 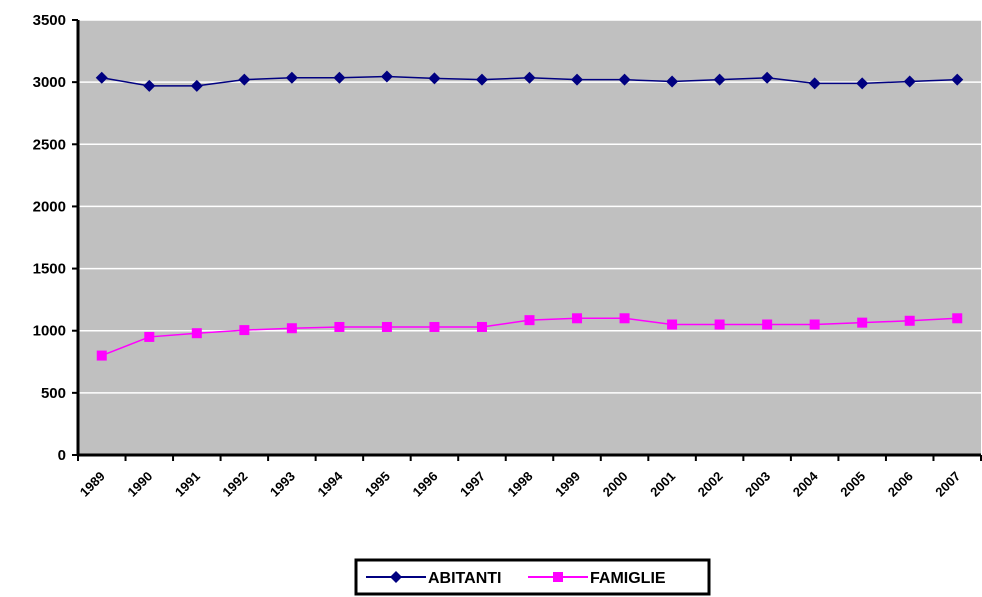 What do you see at coordinates (425, 484) in the screenshot?
I see `x-tick-label: 1996` at bounding box center [425, 484].